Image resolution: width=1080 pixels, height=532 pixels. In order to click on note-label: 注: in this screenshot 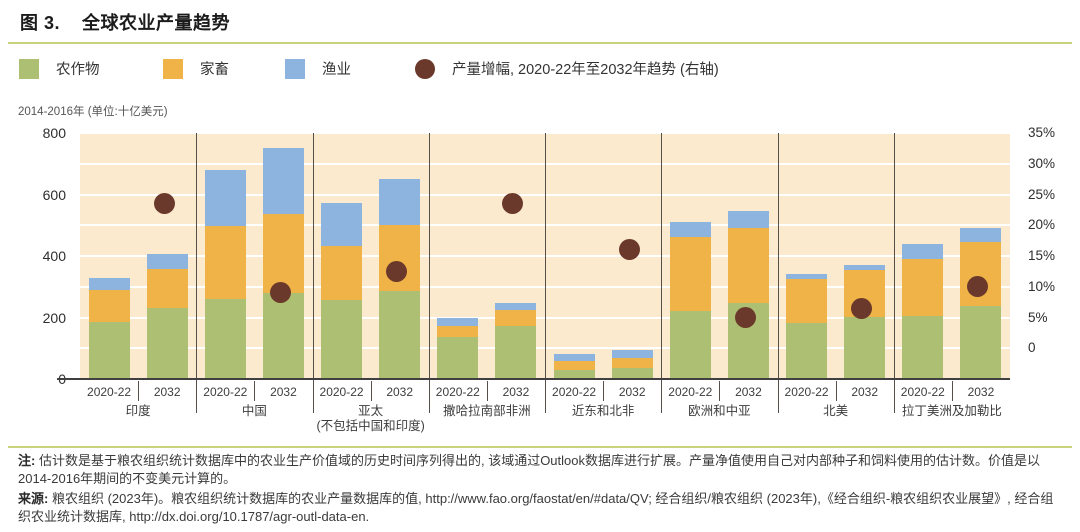, I will do `click(27, 460)`.